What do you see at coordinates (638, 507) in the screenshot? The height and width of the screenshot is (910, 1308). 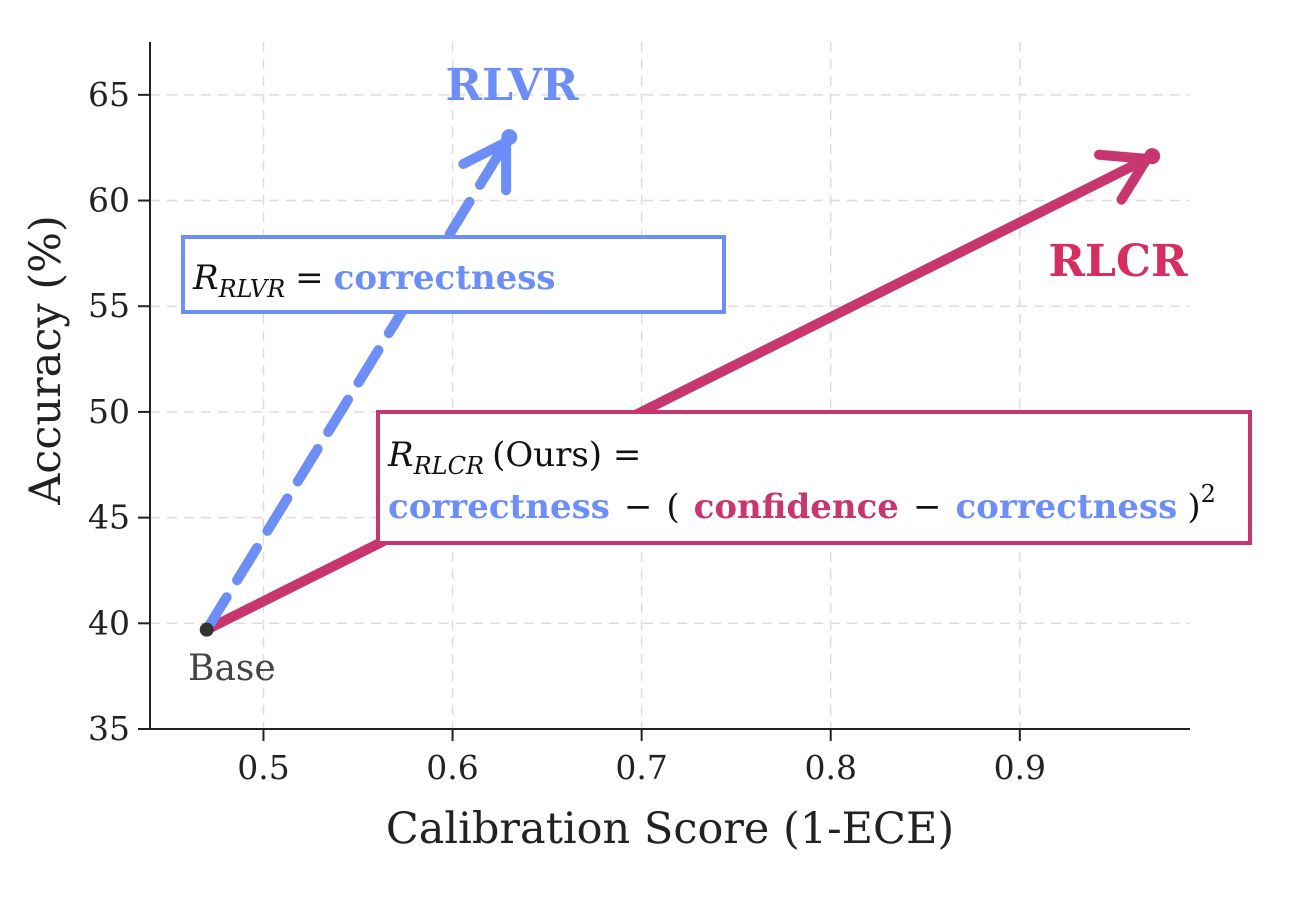 I see `rlcr-minus-1: −` at bounding box center [638, 507].